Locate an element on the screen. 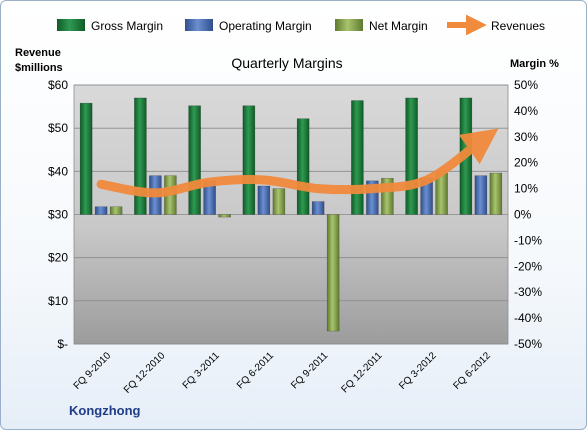  right-tick-label: -40% is located at coordinates (528, 318).